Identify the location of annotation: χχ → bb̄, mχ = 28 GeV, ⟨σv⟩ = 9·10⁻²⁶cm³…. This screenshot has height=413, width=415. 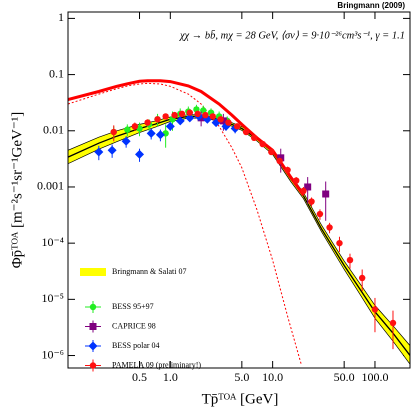
(292, 35).